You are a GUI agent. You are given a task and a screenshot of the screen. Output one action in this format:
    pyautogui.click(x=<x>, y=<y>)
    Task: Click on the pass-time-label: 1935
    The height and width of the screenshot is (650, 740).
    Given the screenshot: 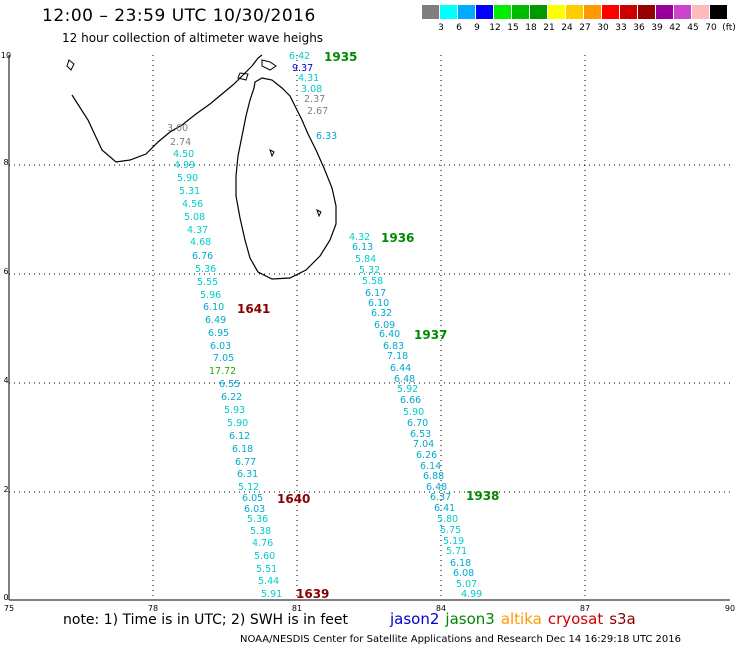 What is the action you would take?
    pyautogui.click(x=340, y=57)
    